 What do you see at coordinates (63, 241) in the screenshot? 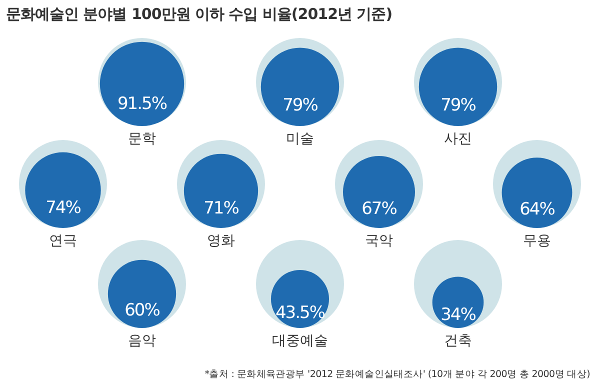
I see `category-label: 연극` at bounding box center [63, 241].